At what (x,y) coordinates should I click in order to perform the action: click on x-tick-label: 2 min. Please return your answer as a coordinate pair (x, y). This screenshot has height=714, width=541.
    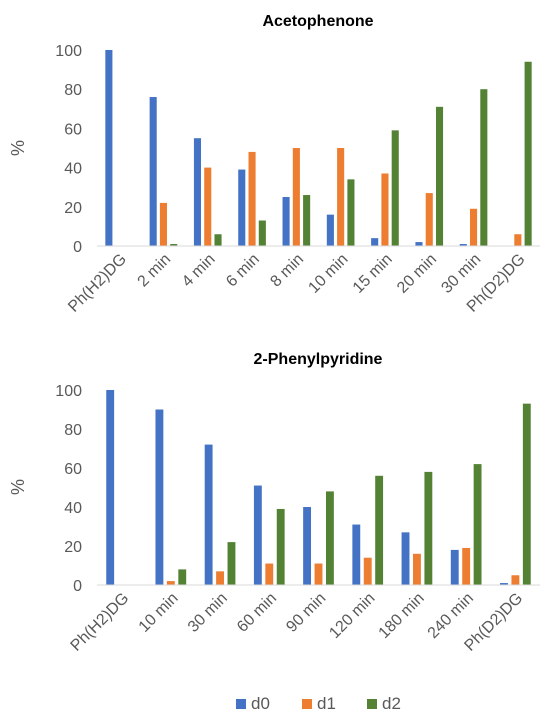
    Looking at the image, I should click on (155, 271).